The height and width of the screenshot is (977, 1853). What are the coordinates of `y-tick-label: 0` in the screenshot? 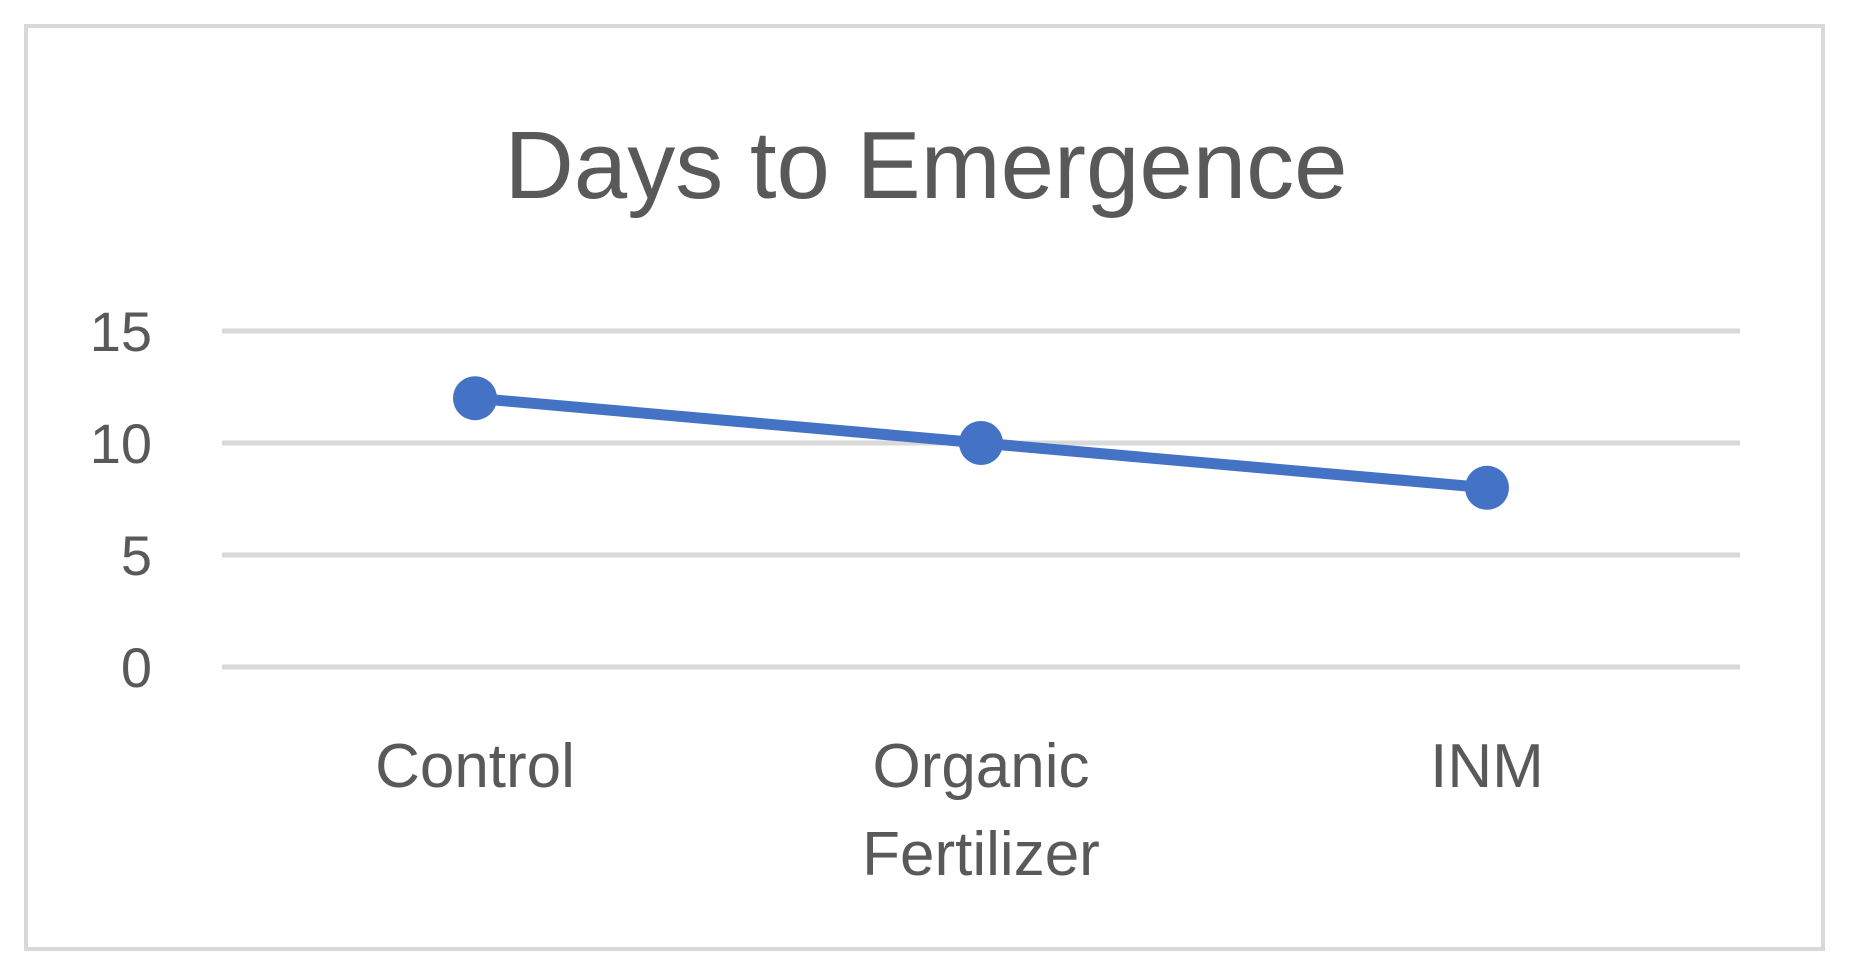 It's located at (136, 667).